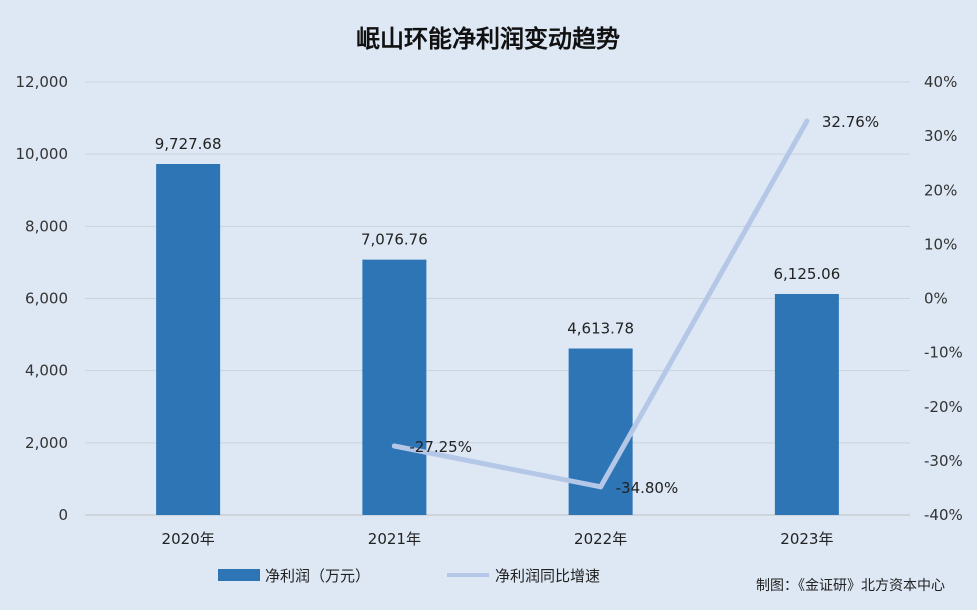 This screenshot has height=610, width=977. Describe the element at coordinates (806, 539) in the screenshot. I see `x-tick-label: 2023年` at that location.